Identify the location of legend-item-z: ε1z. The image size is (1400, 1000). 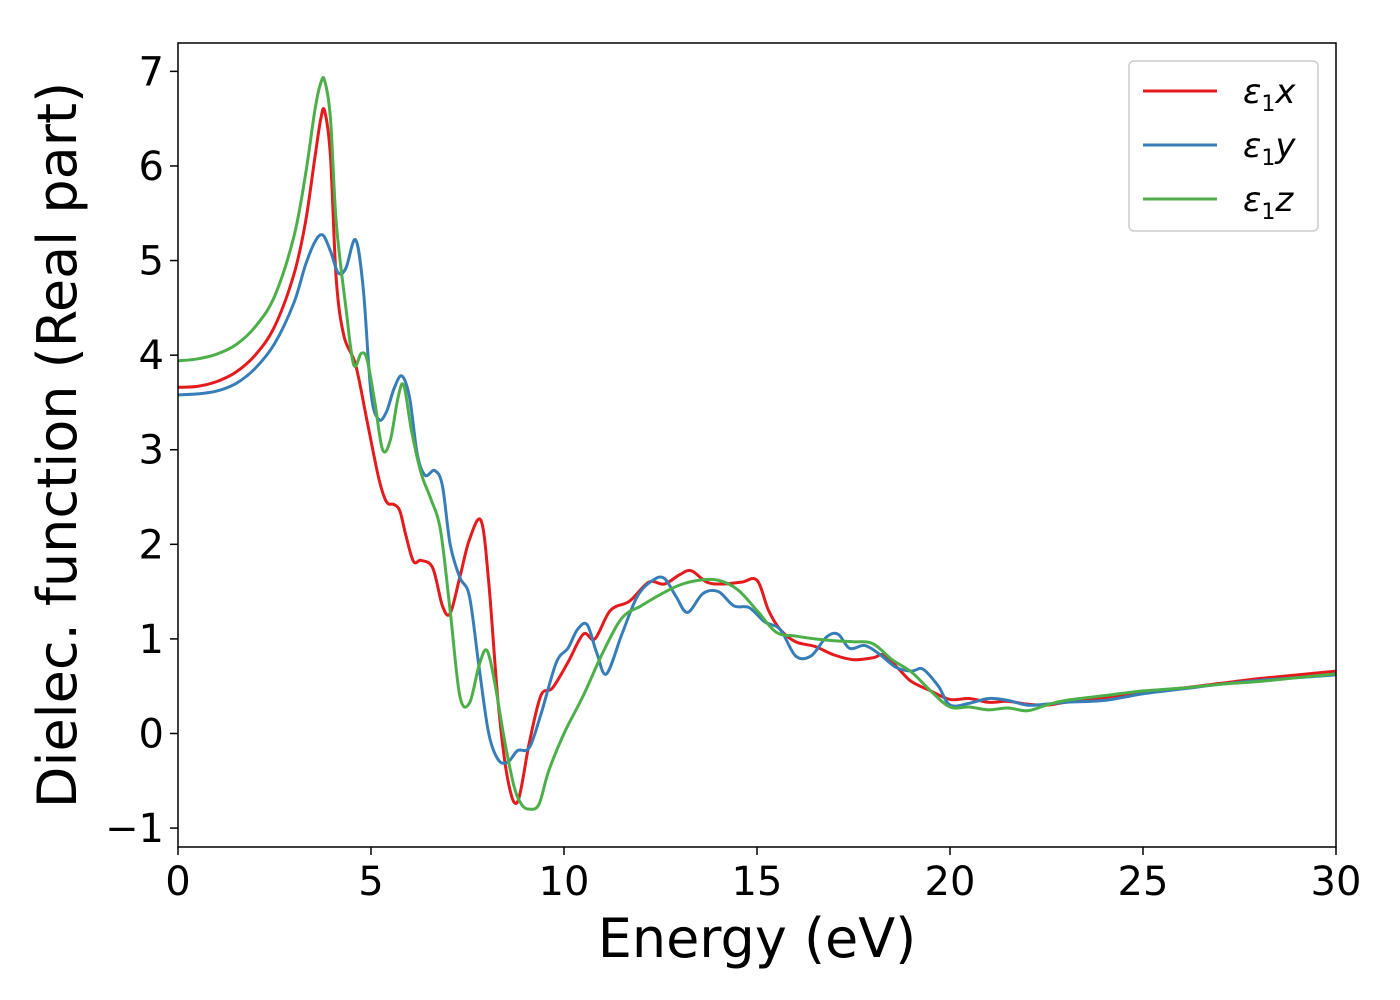
(1218, 202).